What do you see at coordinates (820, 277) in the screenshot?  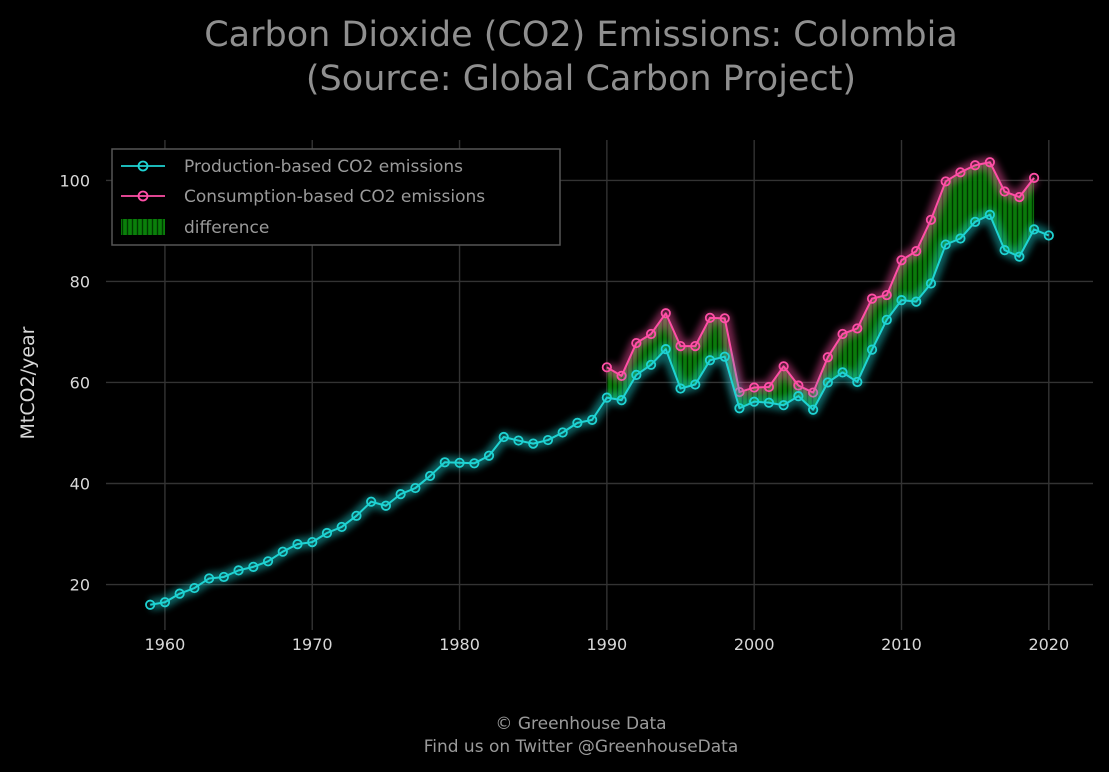 I see `consumption-line` at bounding box center [820, 277].